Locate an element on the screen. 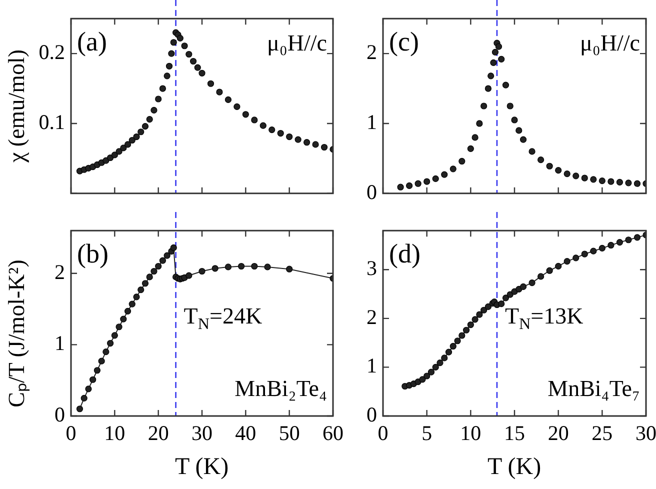  y-axis-title: χ (emu/mol) is located at coordinates (16, 106).